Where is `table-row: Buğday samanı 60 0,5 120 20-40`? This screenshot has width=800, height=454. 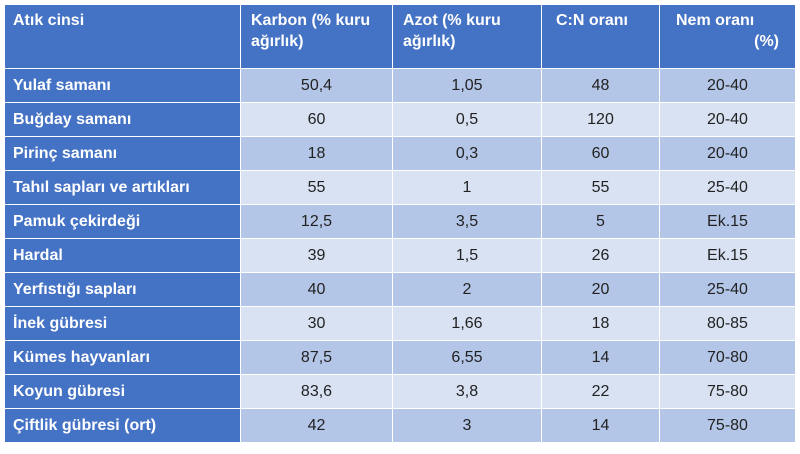
table-row: Buğday samanı 60 0,5 120 20-40 is located at coordinates (400, 119).